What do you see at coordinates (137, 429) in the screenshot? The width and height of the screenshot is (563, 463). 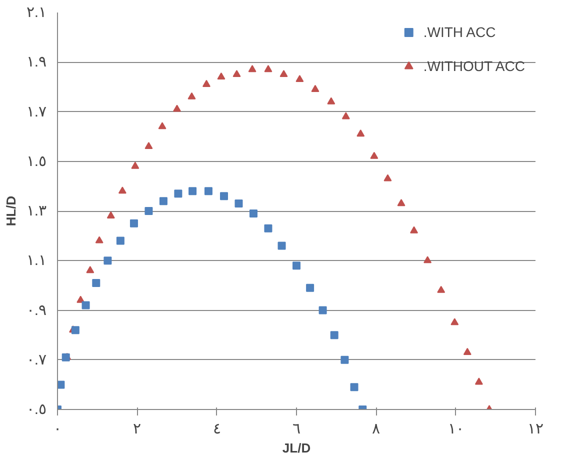 I see `x-tick-label: ٢` at bounding box center [137, 429].